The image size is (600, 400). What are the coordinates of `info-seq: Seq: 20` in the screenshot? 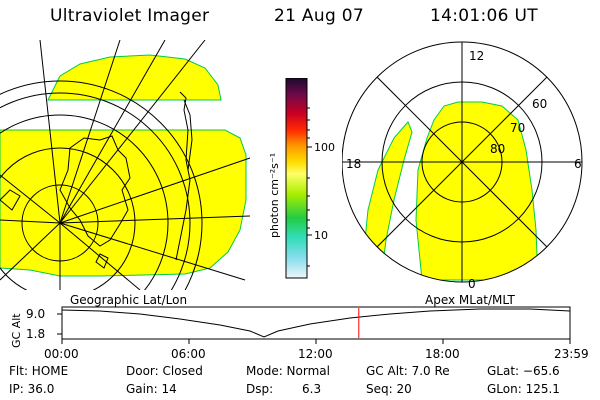 It's located at (389, 389).